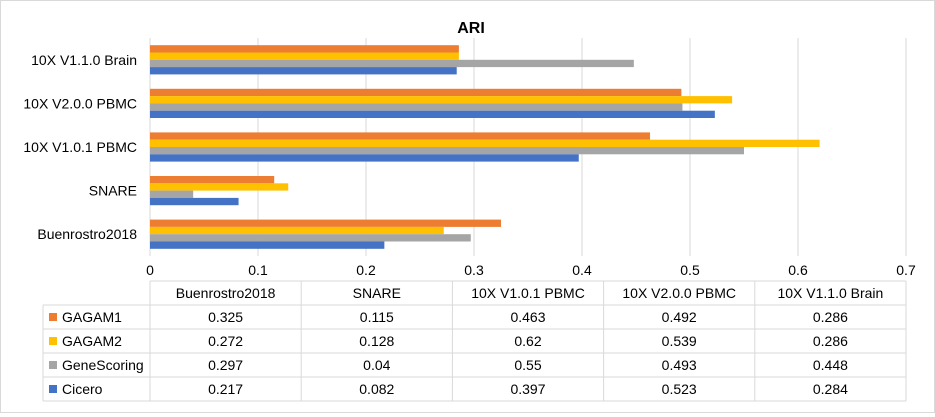 The image size is (935, 417). I want to click on table-value-cell: 0.082, so click(376, 389).